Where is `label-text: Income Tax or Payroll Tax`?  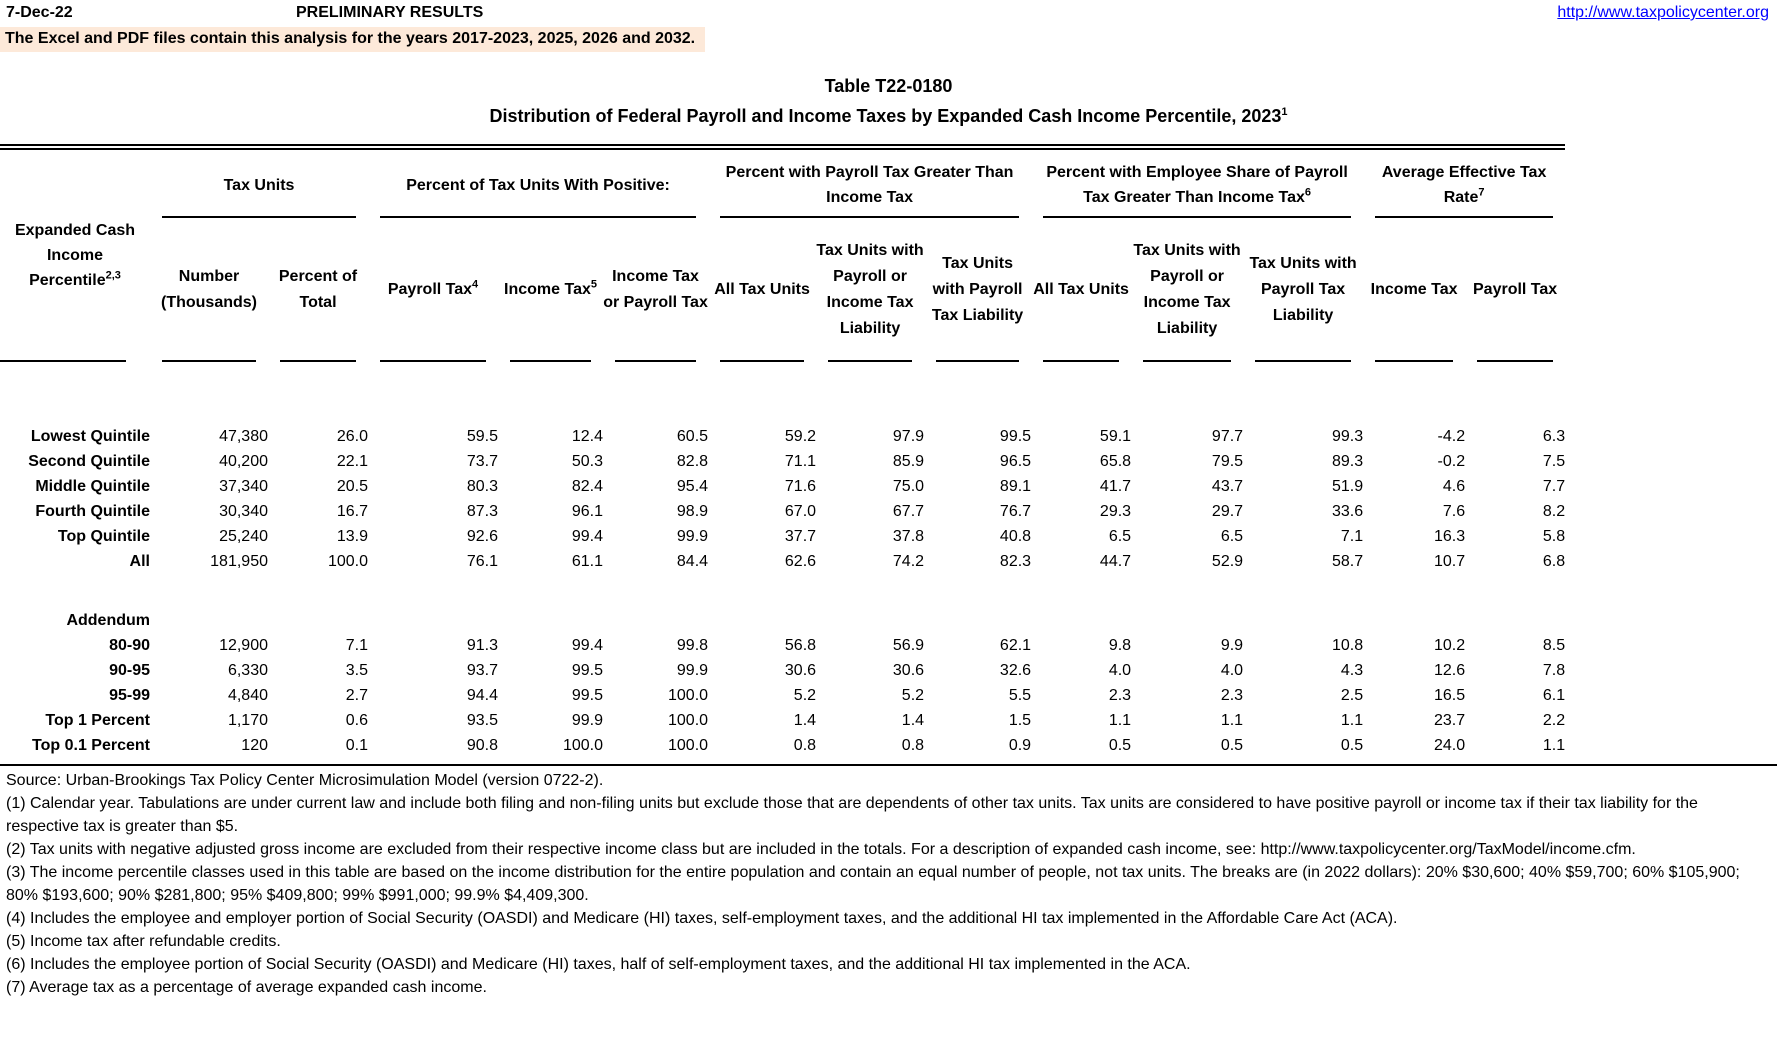
label-text: Income Tax or Payroll Tax is located at coordinates (655, 289).